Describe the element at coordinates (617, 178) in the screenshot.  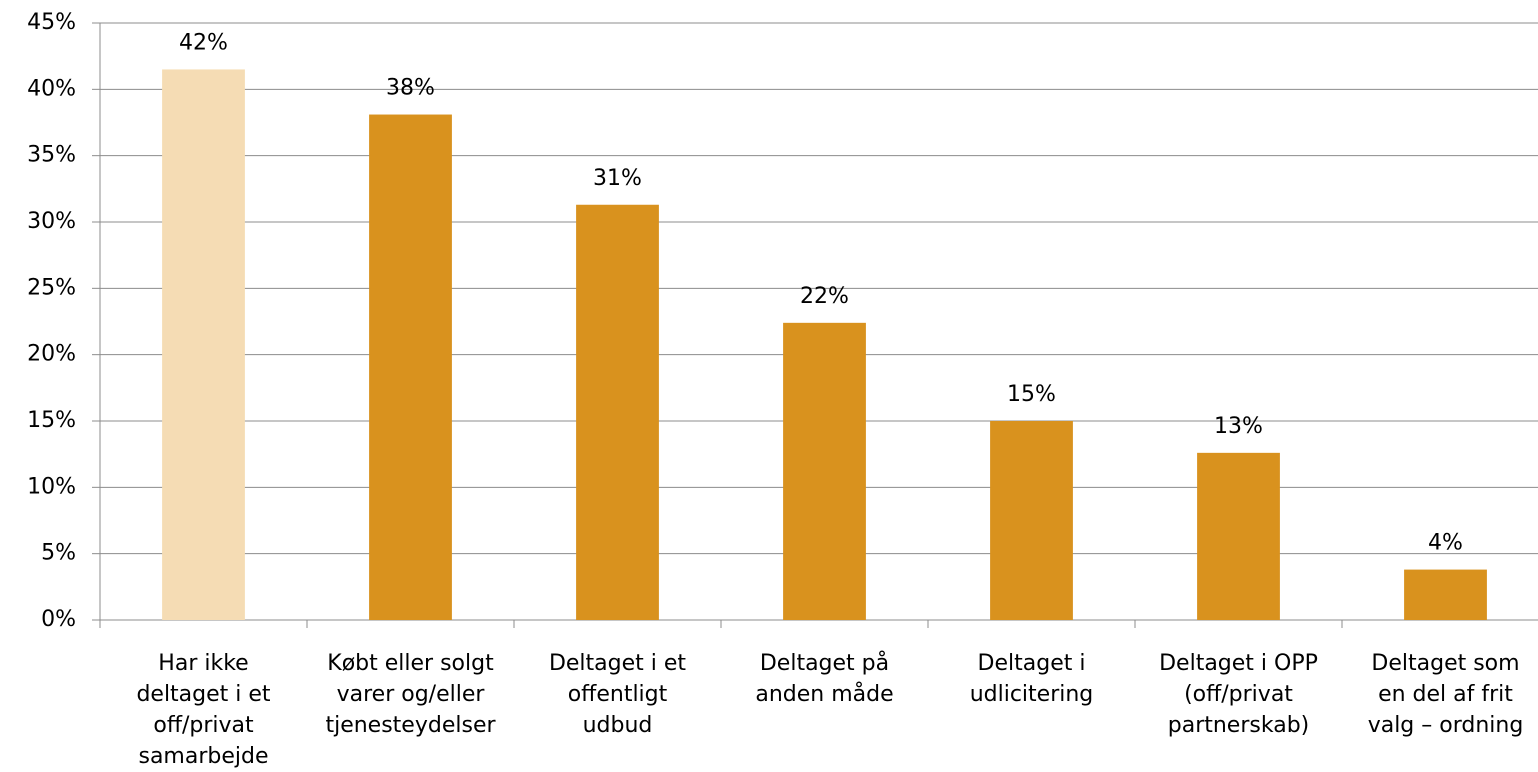
I see `value-label: 31%` at that location.